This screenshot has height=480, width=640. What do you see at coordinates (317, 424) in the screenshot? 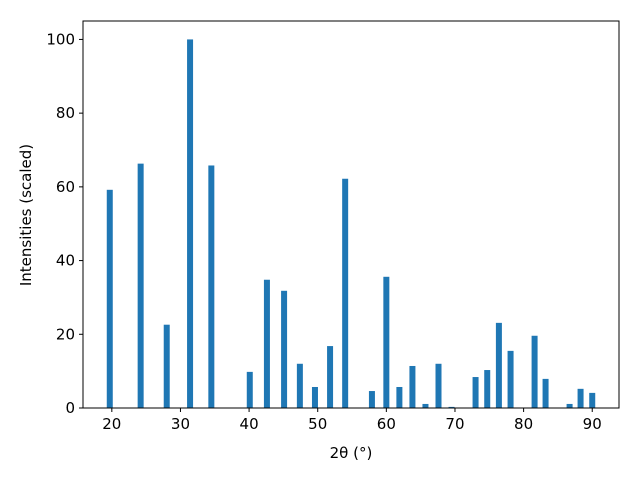
I see `x-tick-label: 50` at bounding box center [317, 424].